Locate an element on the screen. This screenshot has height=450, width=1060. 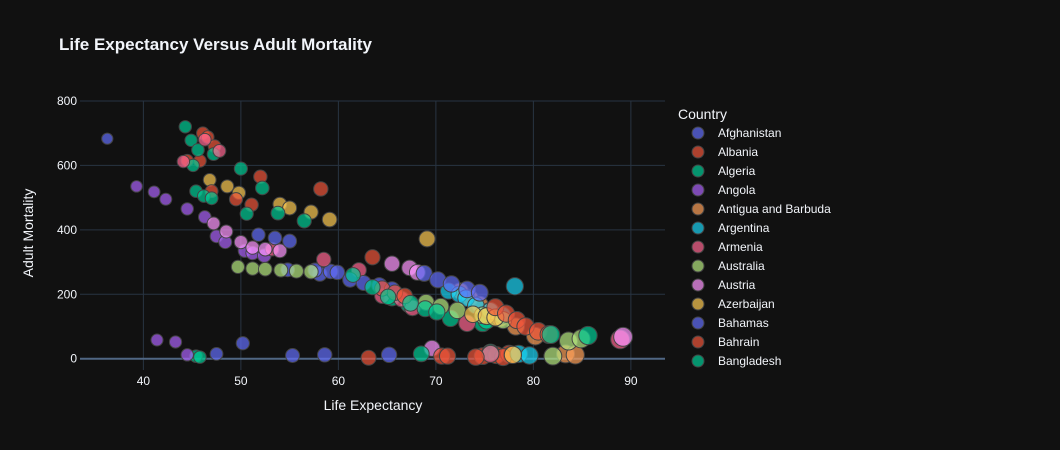
legend-label-argentina: Argentina is located at coordinates (744, 228).